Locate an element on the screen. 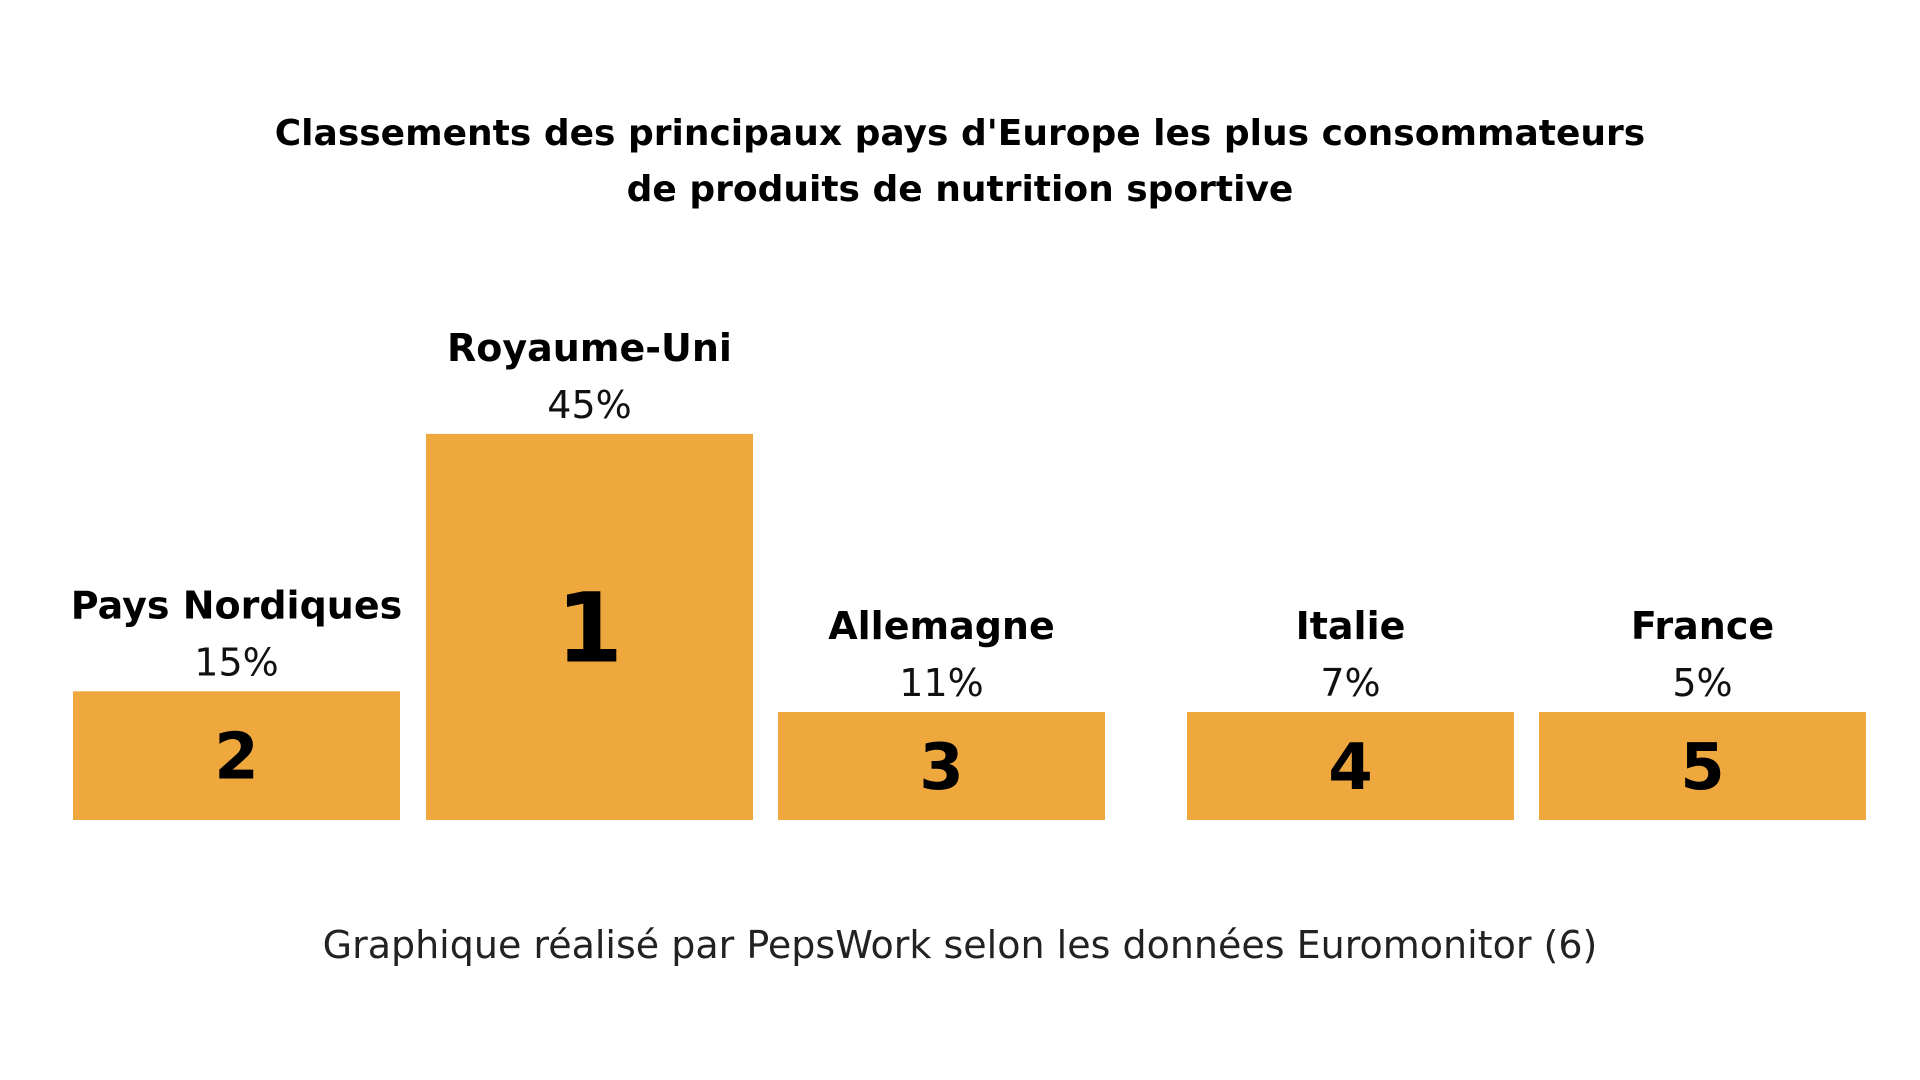 The image size is (1920, 1080). bar-italie is located at coordinates (1350, 766).